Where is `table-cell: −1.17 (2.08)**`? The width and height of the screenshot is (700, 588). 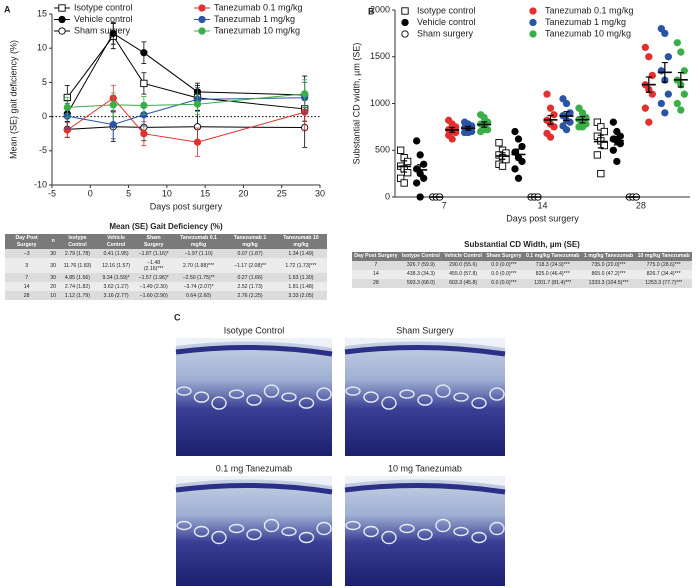 table-cell: −1.17 (2.08)** is located at coordinates (250, 265).